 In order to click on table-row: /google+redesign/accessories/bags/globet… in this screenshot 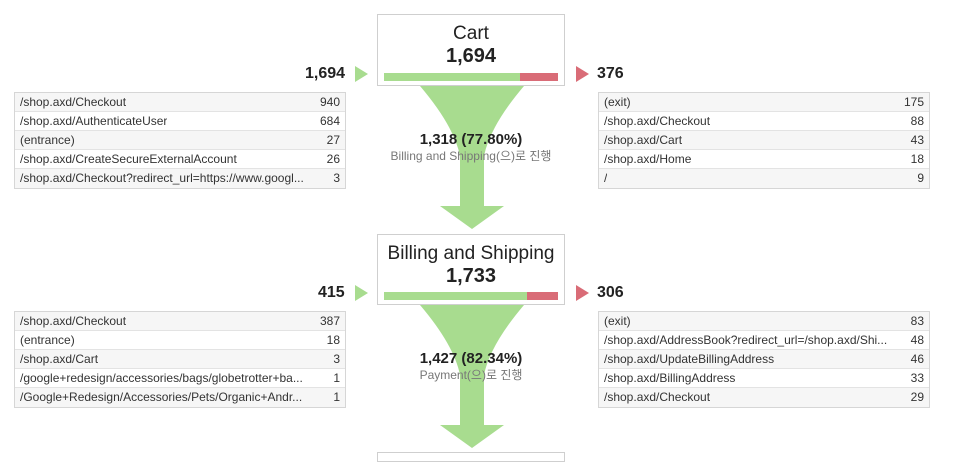, I will do `click(180, 378)`.